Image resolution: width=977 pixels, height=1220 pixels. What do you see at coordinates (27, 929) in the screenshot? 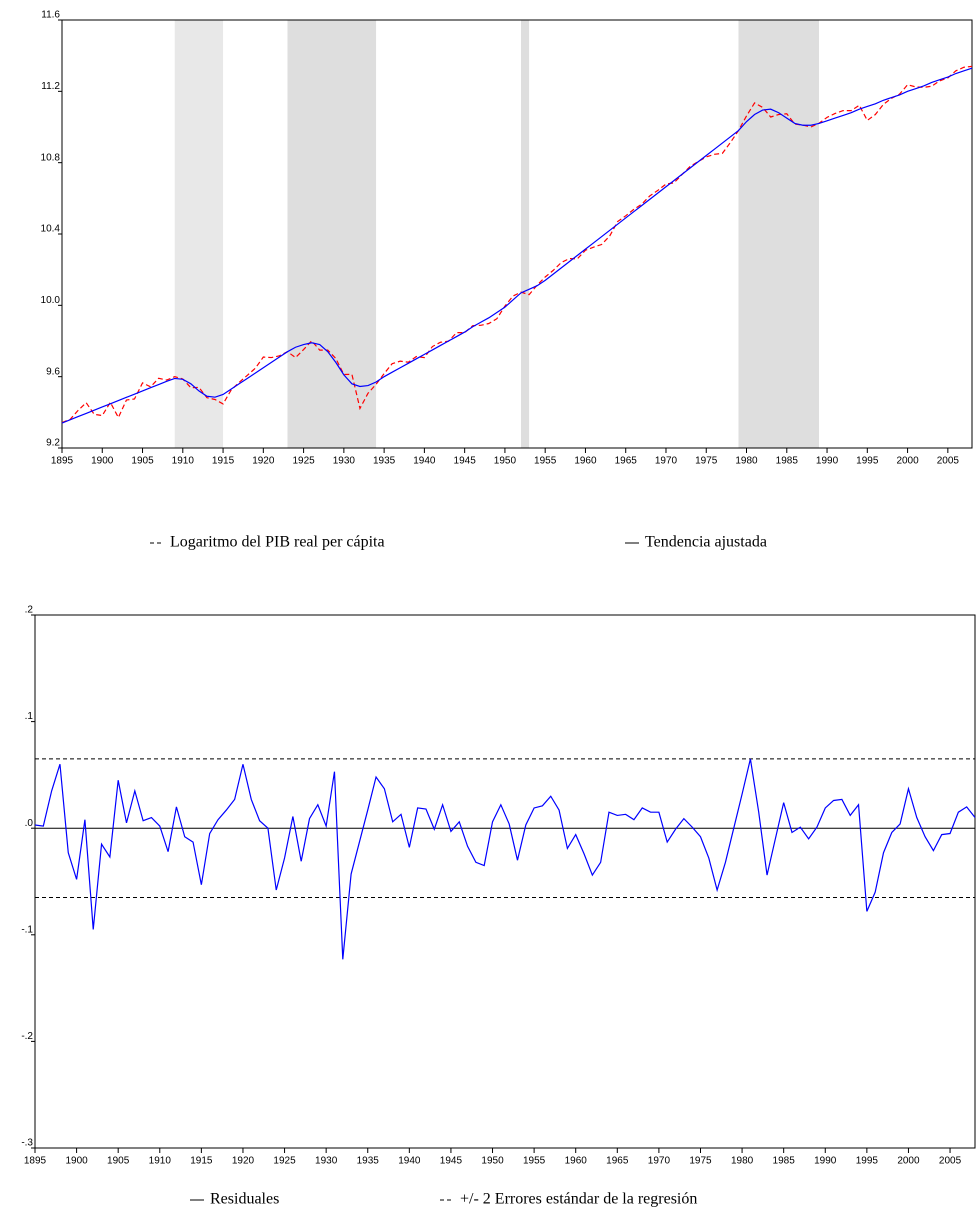
I see `y-tick-label: -.1` at bounding box center [27, 929].